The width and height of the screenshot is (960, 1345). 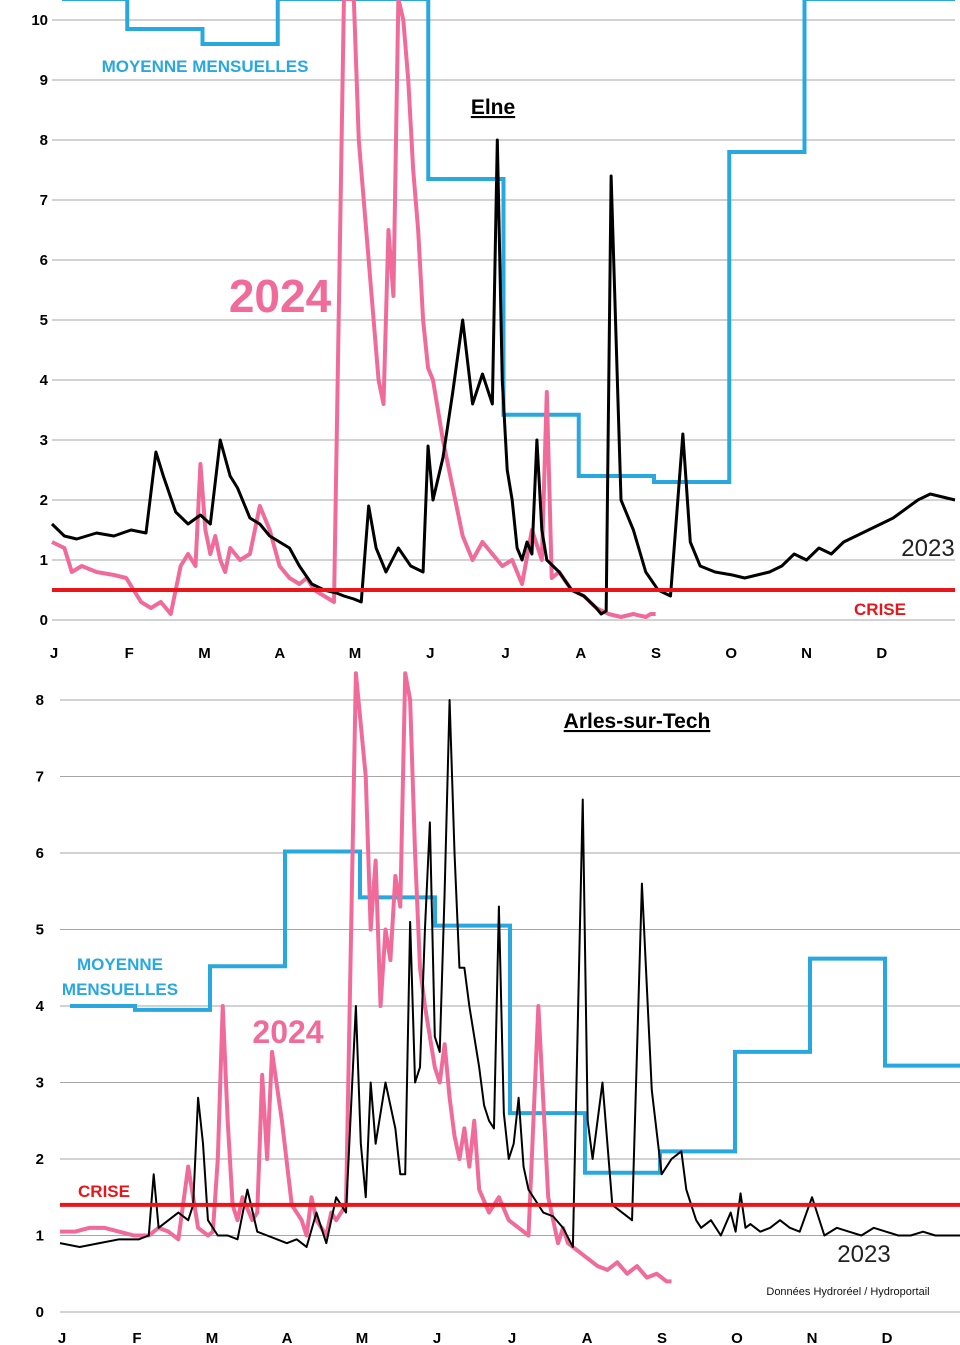 I want to click on y-tick-label: 9, so click(x=44, y=80).